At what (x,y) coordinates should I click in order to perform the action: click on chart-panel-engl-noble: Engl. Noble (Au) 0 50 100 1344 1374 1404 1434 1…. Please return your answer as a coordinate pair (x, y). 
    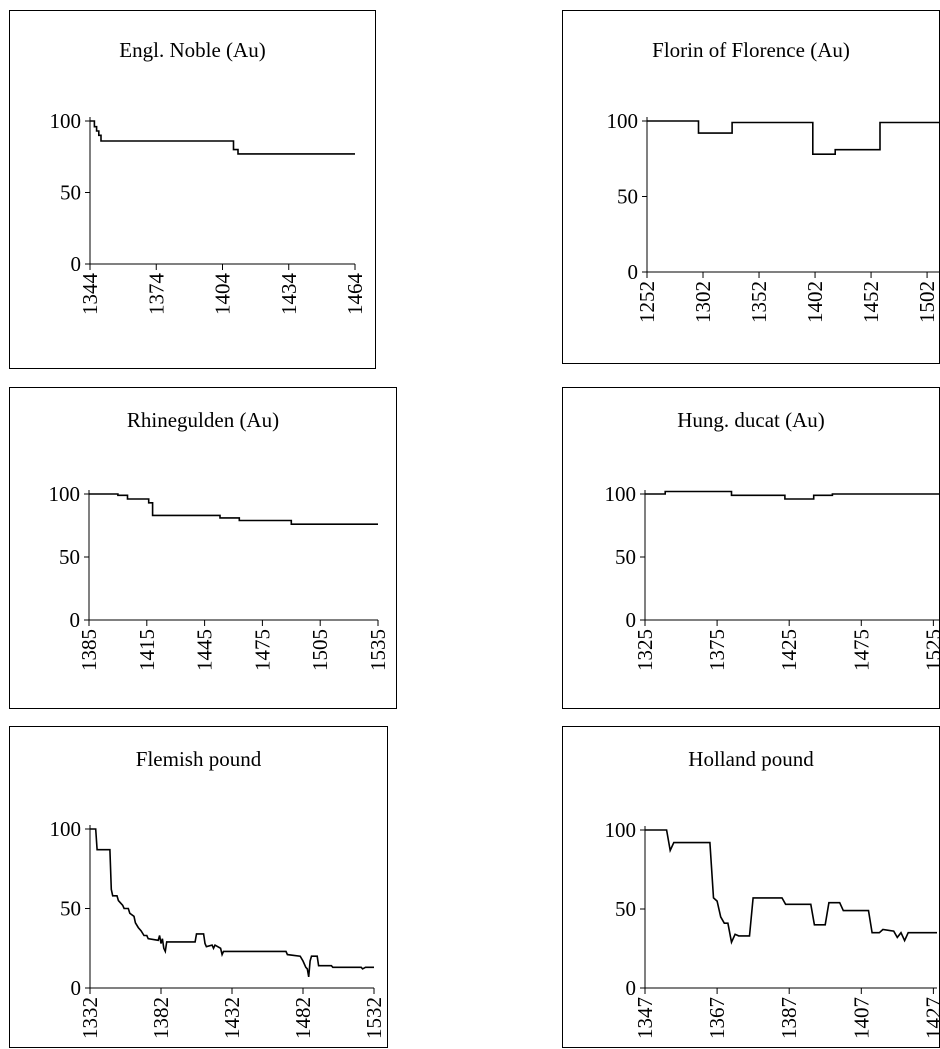
    Looking at the image, I should click on (192, 189).